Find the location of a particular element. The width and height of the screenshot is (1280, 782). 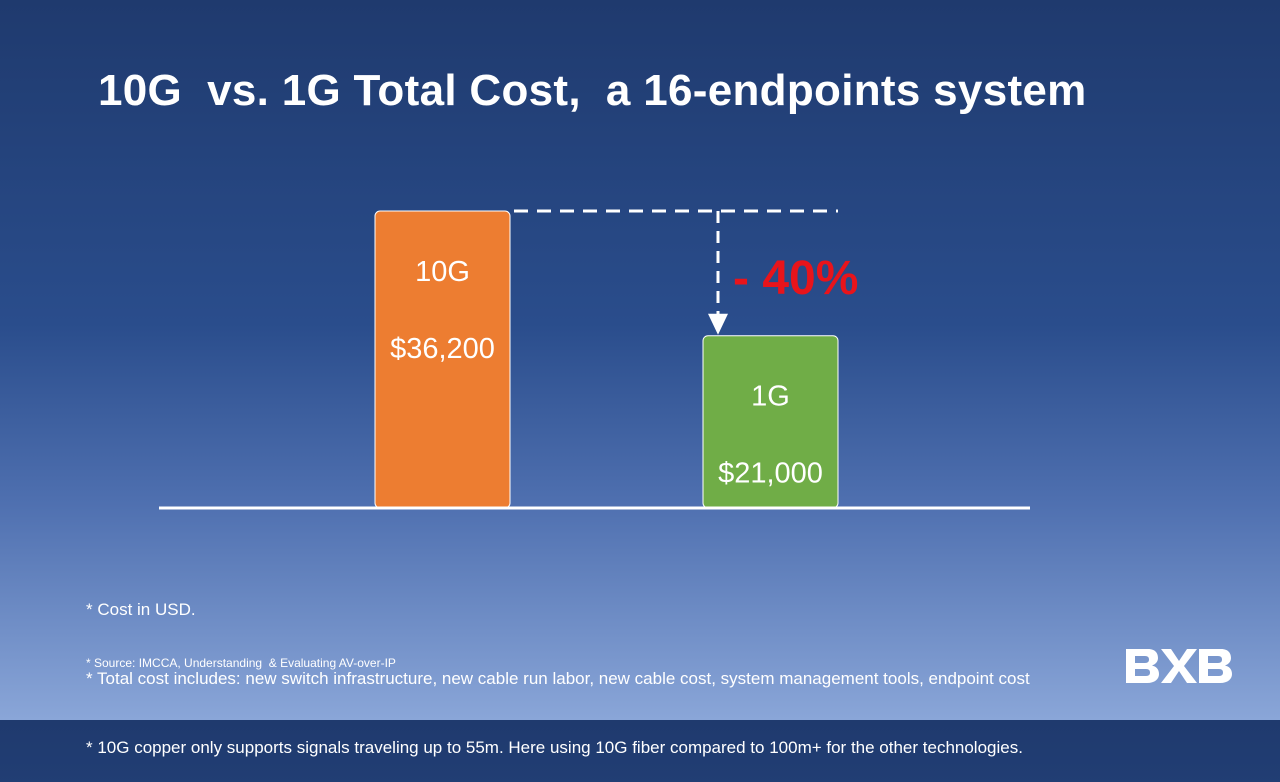

bar-value-label: $21,000 is located at coordinates (770, 474).